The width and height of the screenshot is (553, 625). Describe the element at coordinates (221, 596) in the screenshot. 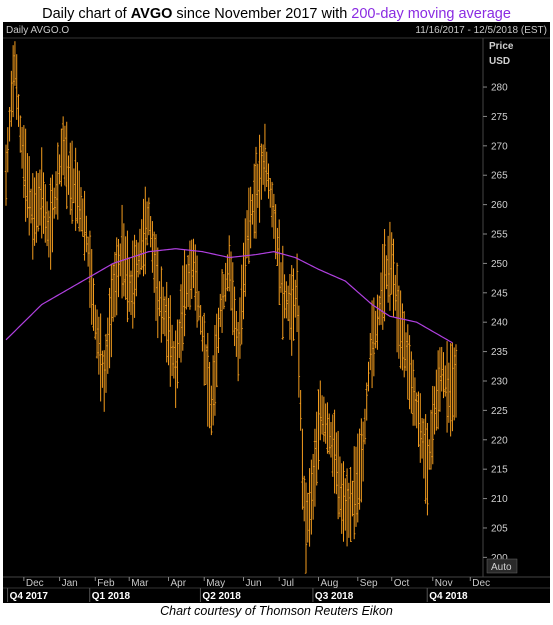

I see `quarter-label: Q2 2018` at that location.